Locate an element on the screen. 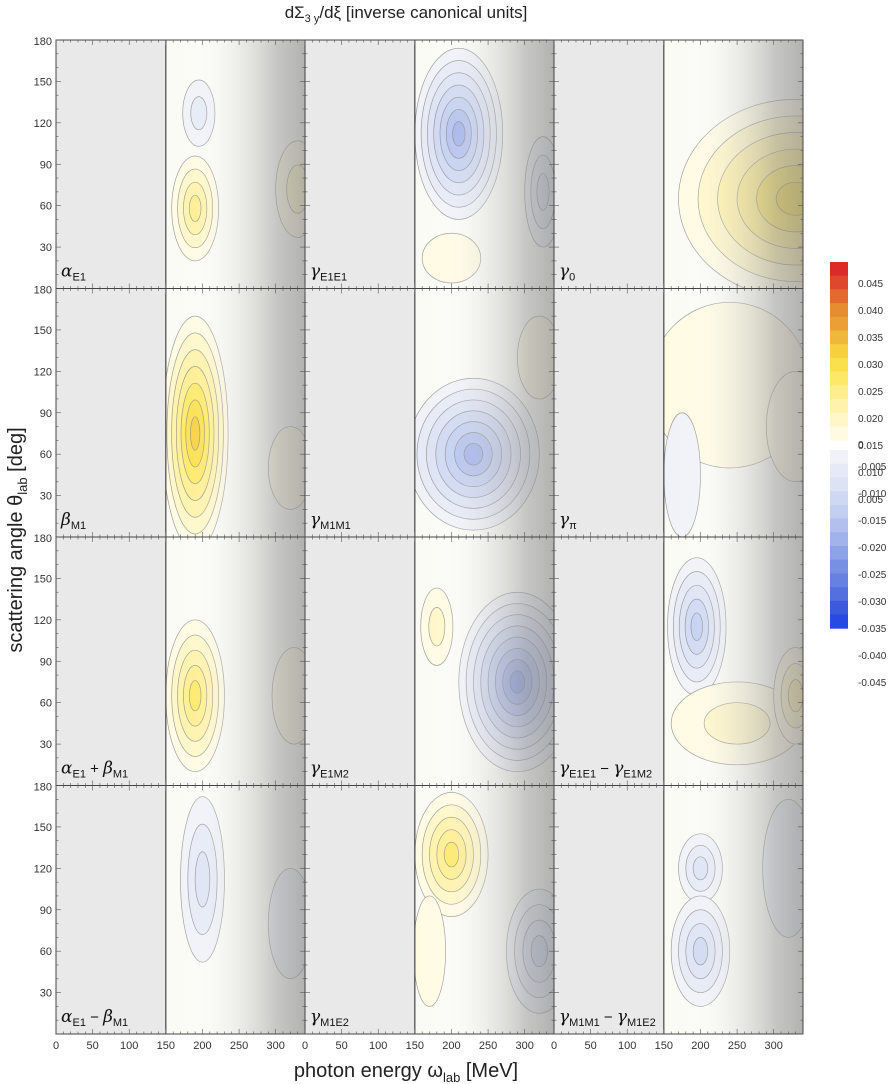 Image resolution: width=894 pixels, height=1084 pixels. panel-label: βM1 is located at coordinates (73, 521).